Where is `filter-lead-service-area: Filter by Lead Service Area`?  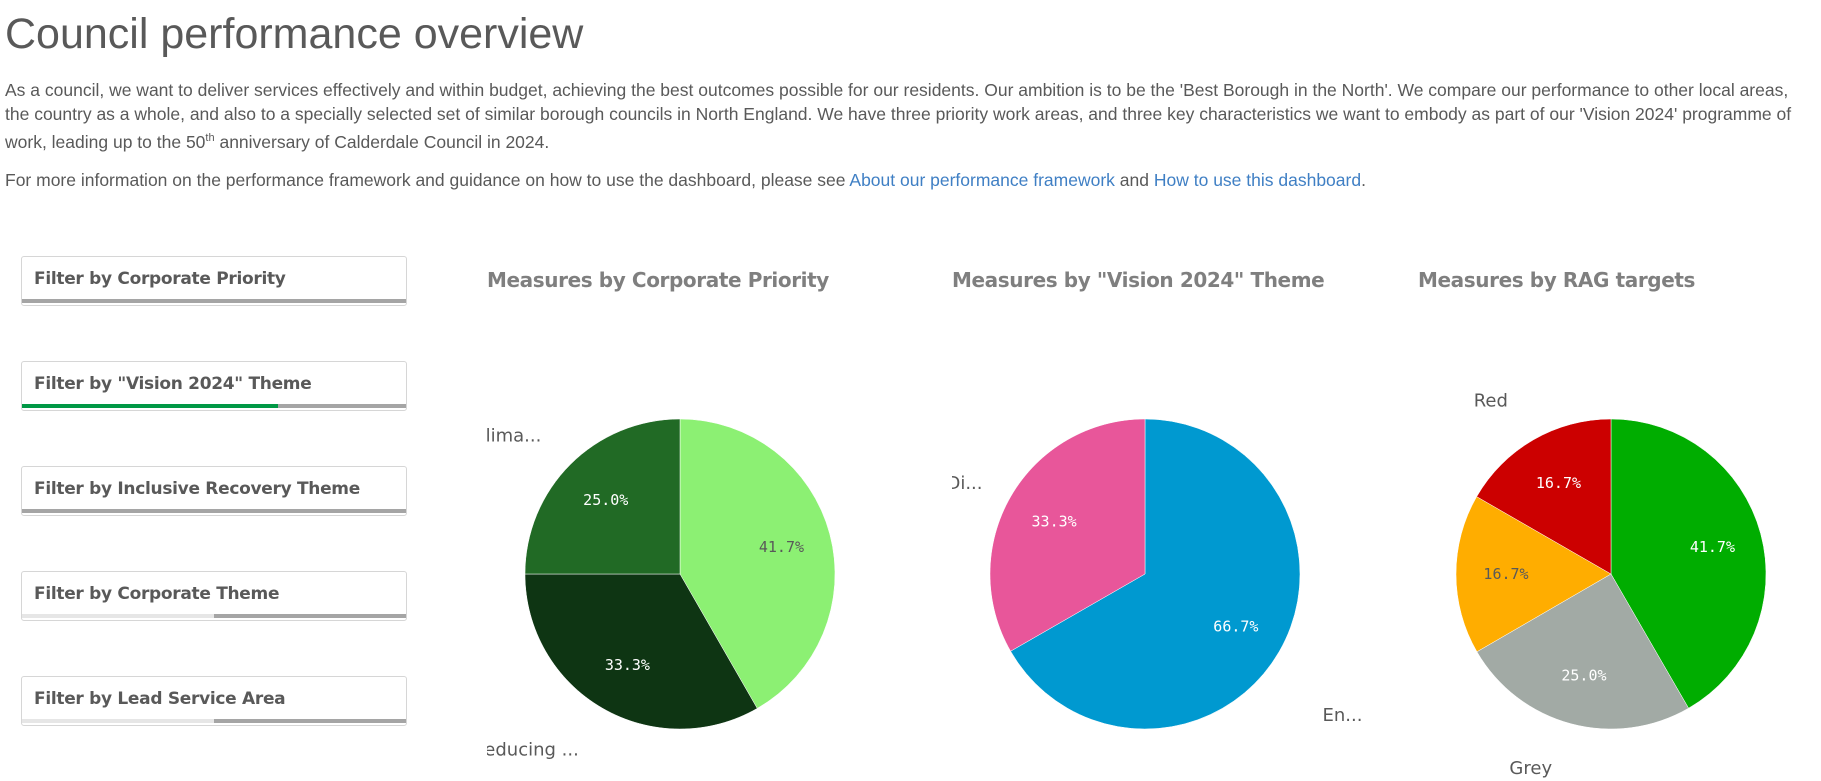
filter-lead-service-area: Filter by Lead Service Area is located at coordinates (214, 701).